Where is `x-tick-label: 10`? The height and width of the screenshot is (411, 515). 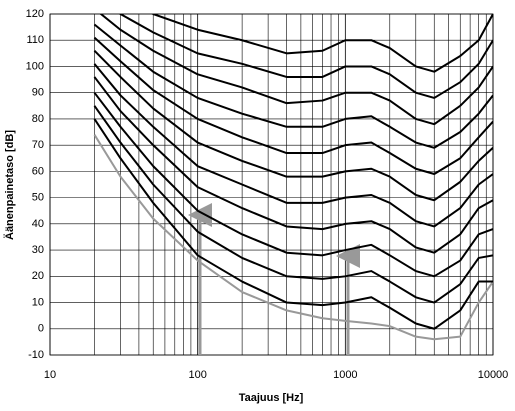
x-tick-label: 10 is located at coordinates (50, 375).